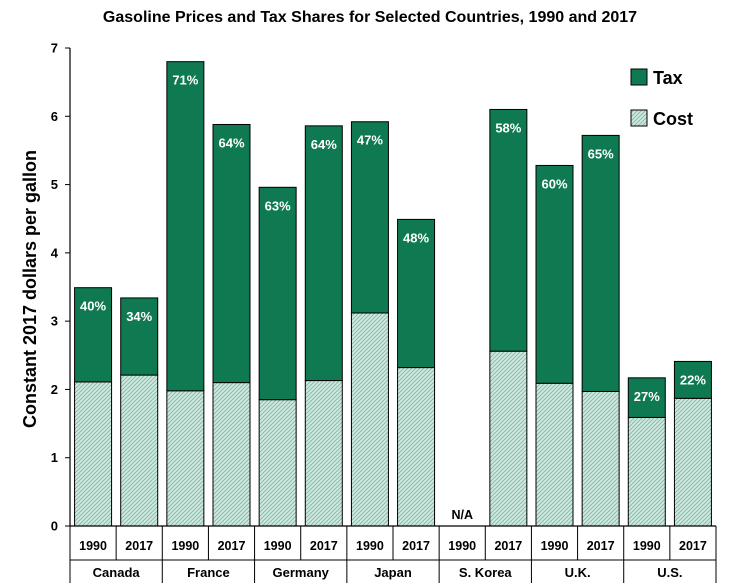 This screenshot has height=583, width=740. Describe the element at coordinates (462, 515) in the screenshot. I see `na-label: N/A` at that location.